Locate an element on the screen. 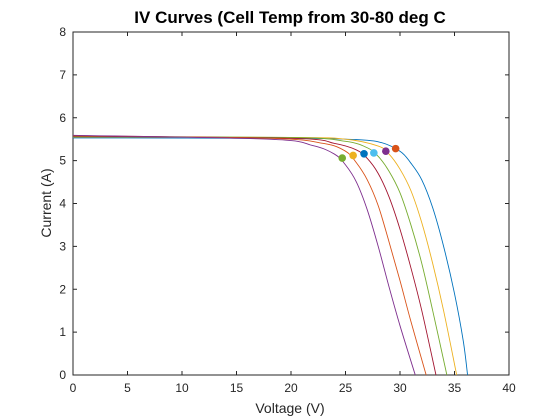 The height and width of the screenshot is (420, 560). x-tick-label: 35 is located at coordinates (455, 388).